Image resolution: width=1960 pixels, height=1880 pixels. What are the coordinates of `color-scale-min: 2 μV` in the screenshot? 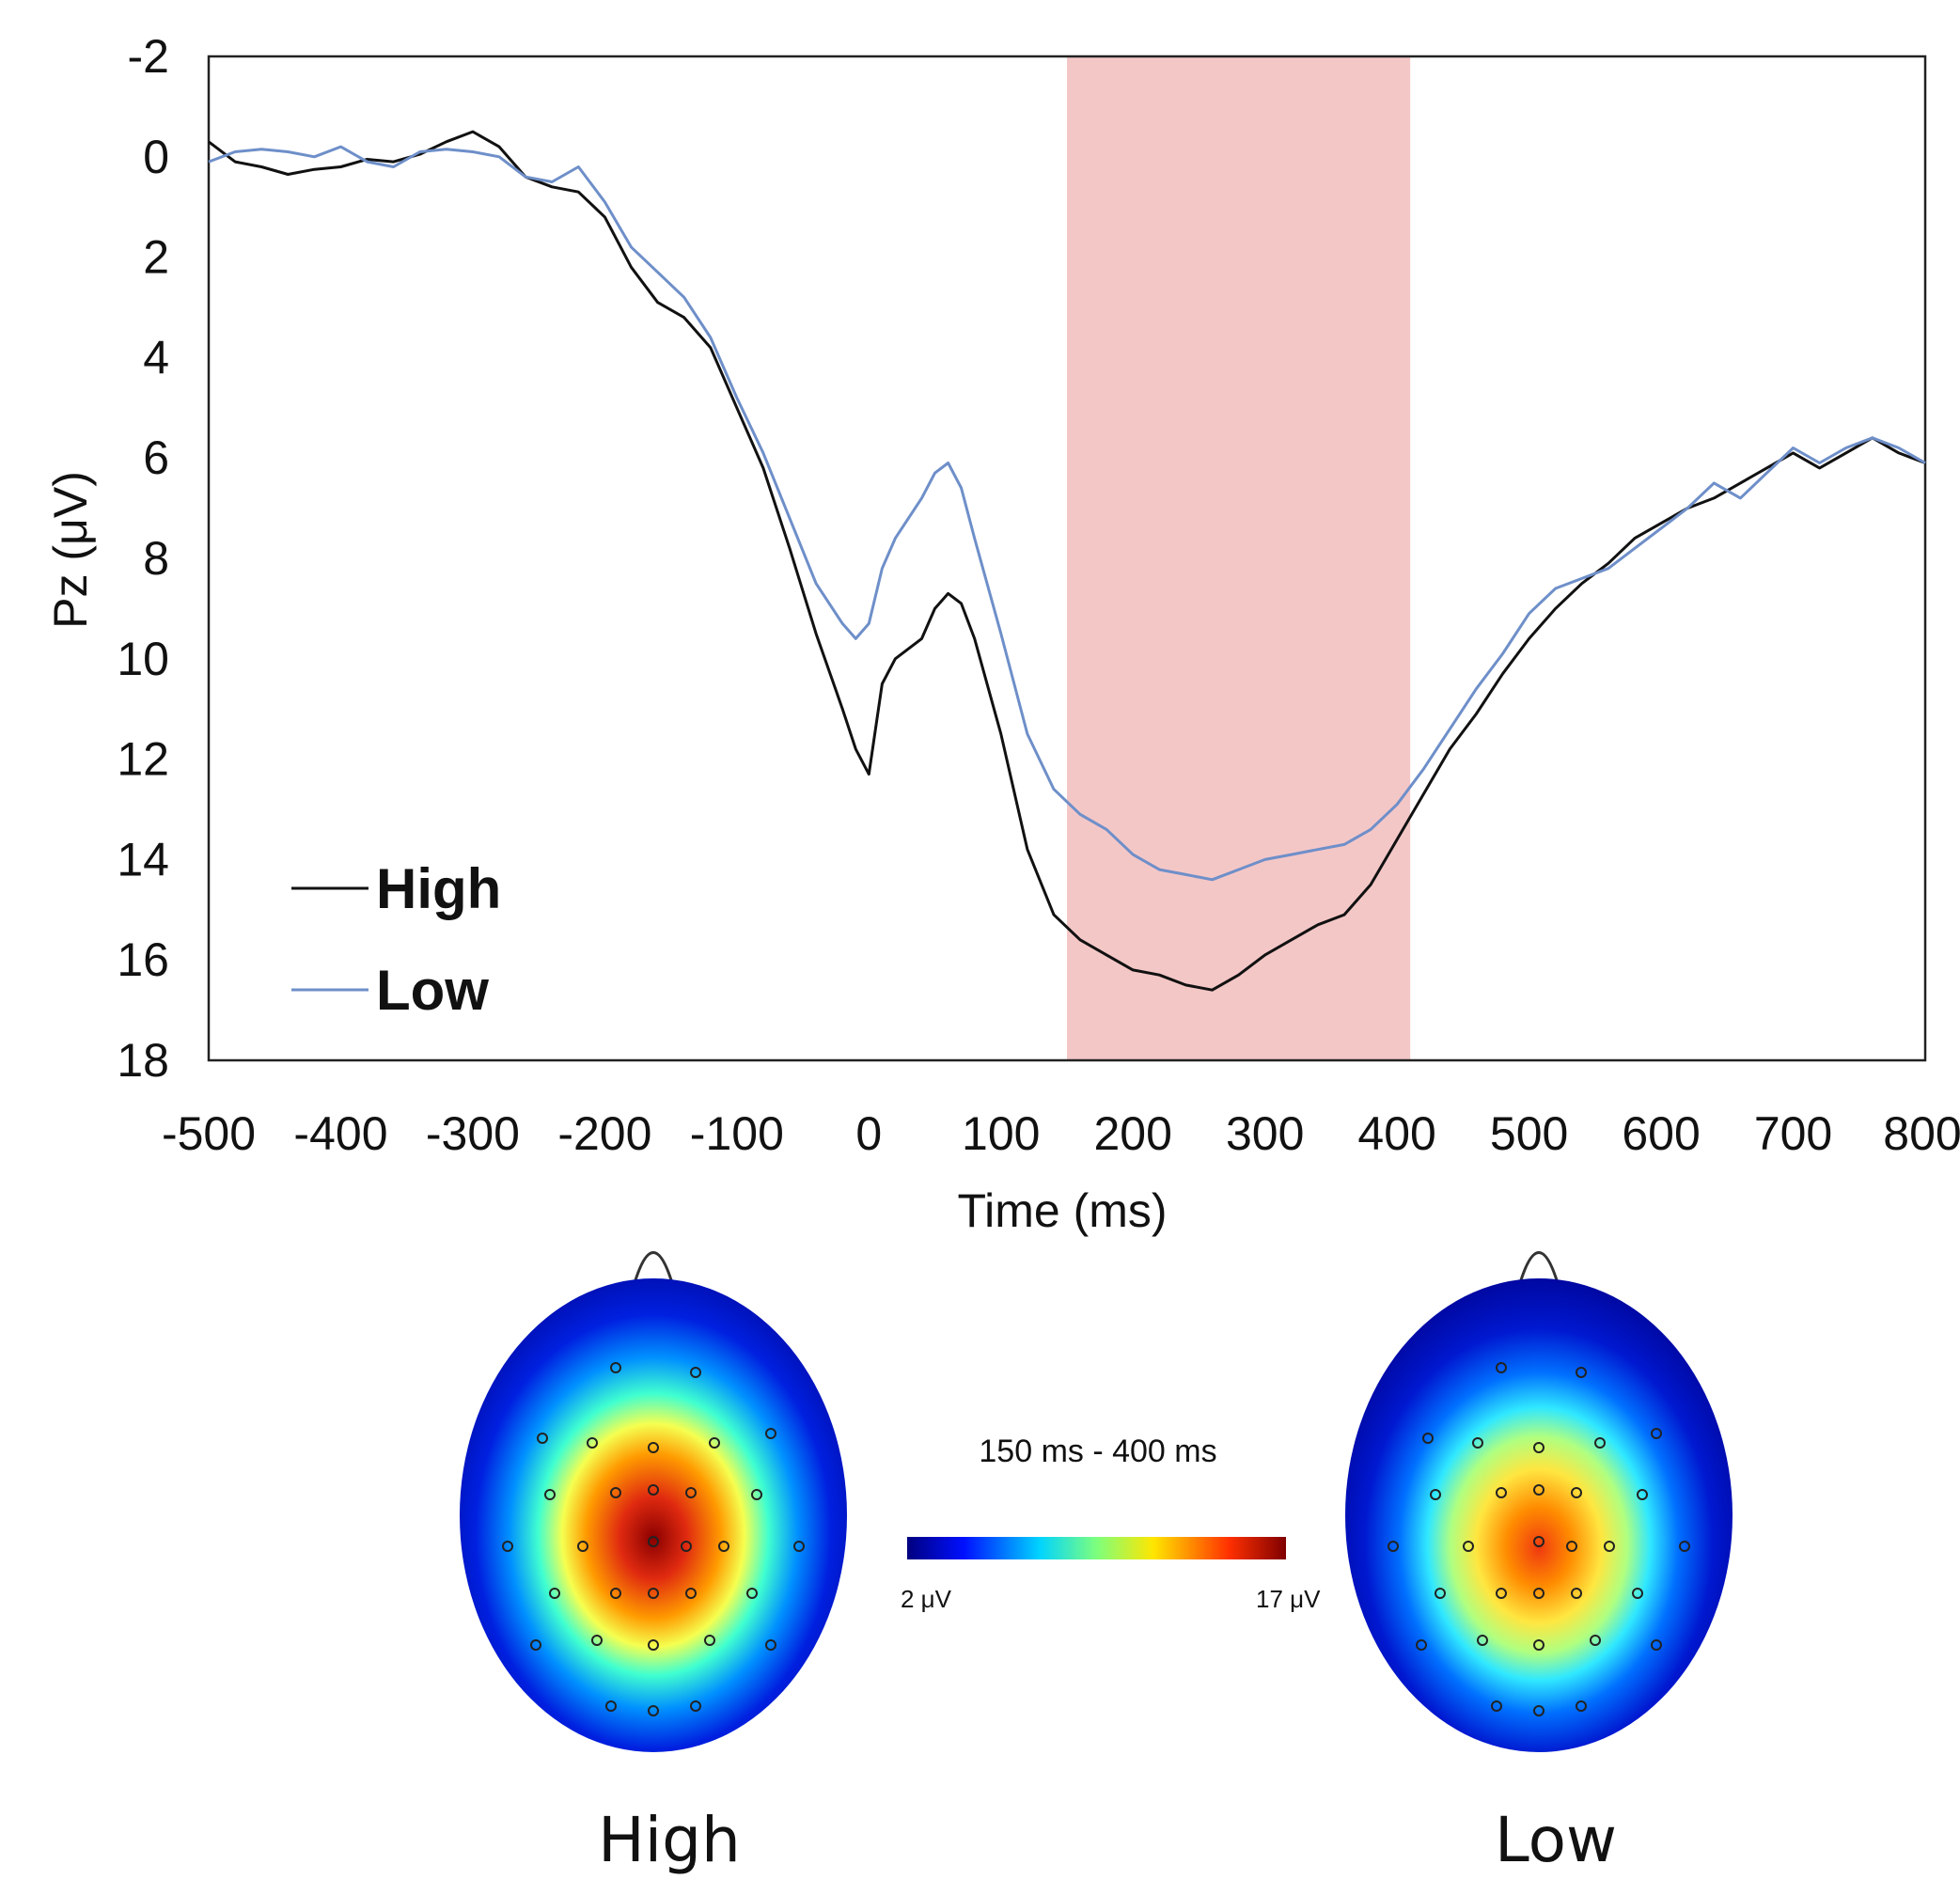 It's located at (926, 1599).